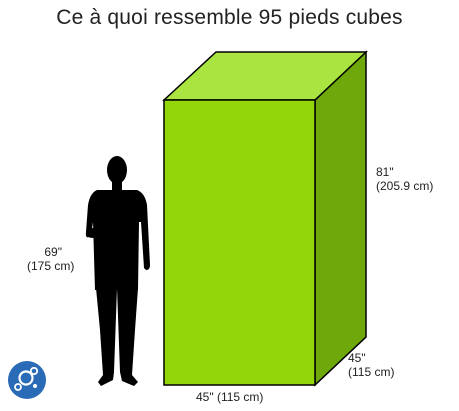 Image resolution: width=459 pixels, height=411 pixels. I want to click on person-height-label: 69" (175 cm), so click(50, 259).